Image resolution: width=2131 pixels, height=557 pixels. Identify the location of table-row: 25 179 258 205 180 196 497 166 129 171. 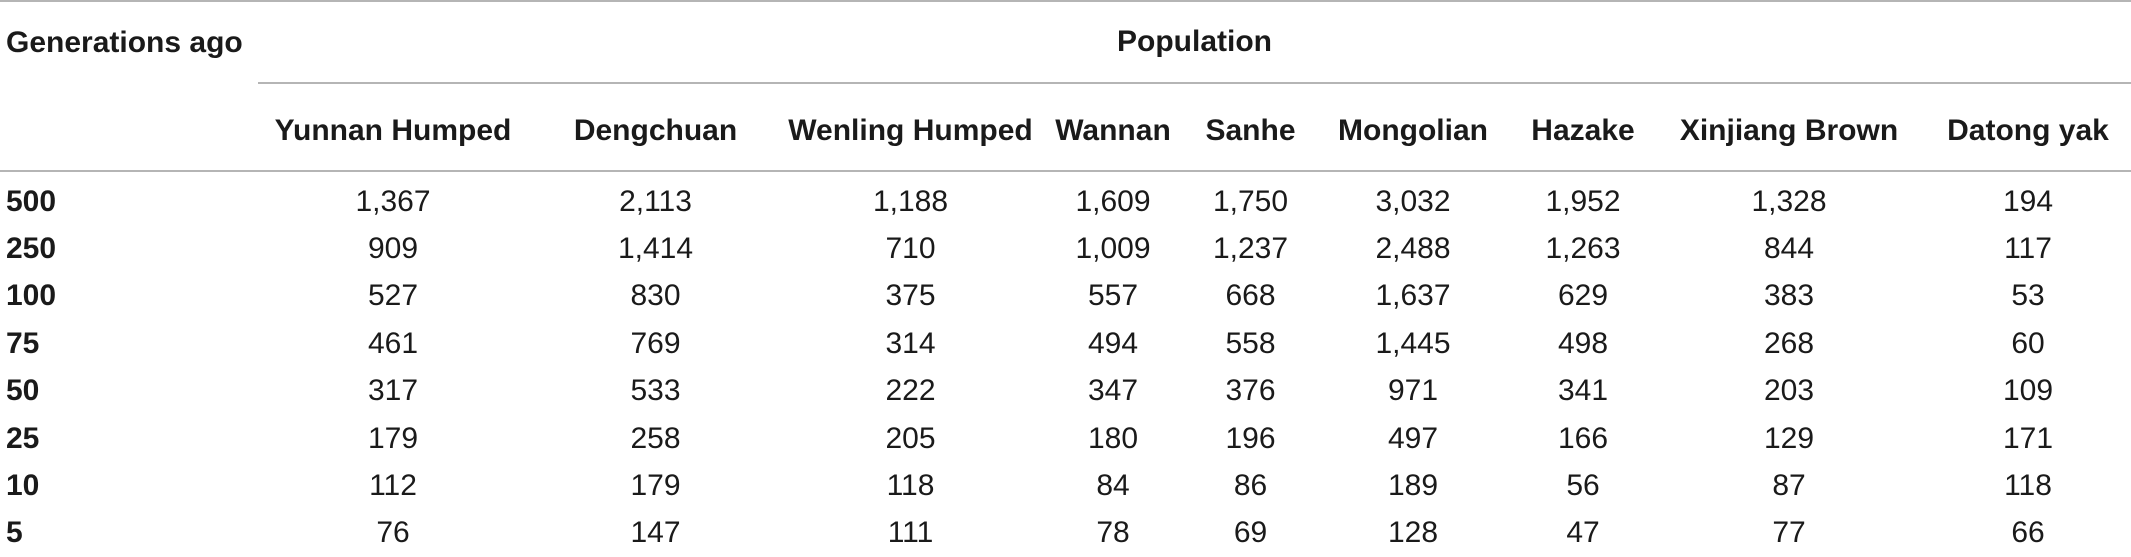
(1065, 438).